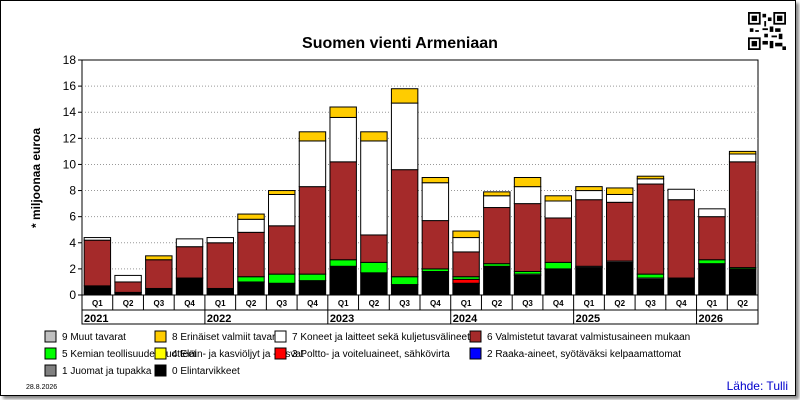 The image size is (800, 400). What do you see at coordinates (219, 319) in the screenshot?
I see `year-label: 2022` at bounding box center [219, 319].